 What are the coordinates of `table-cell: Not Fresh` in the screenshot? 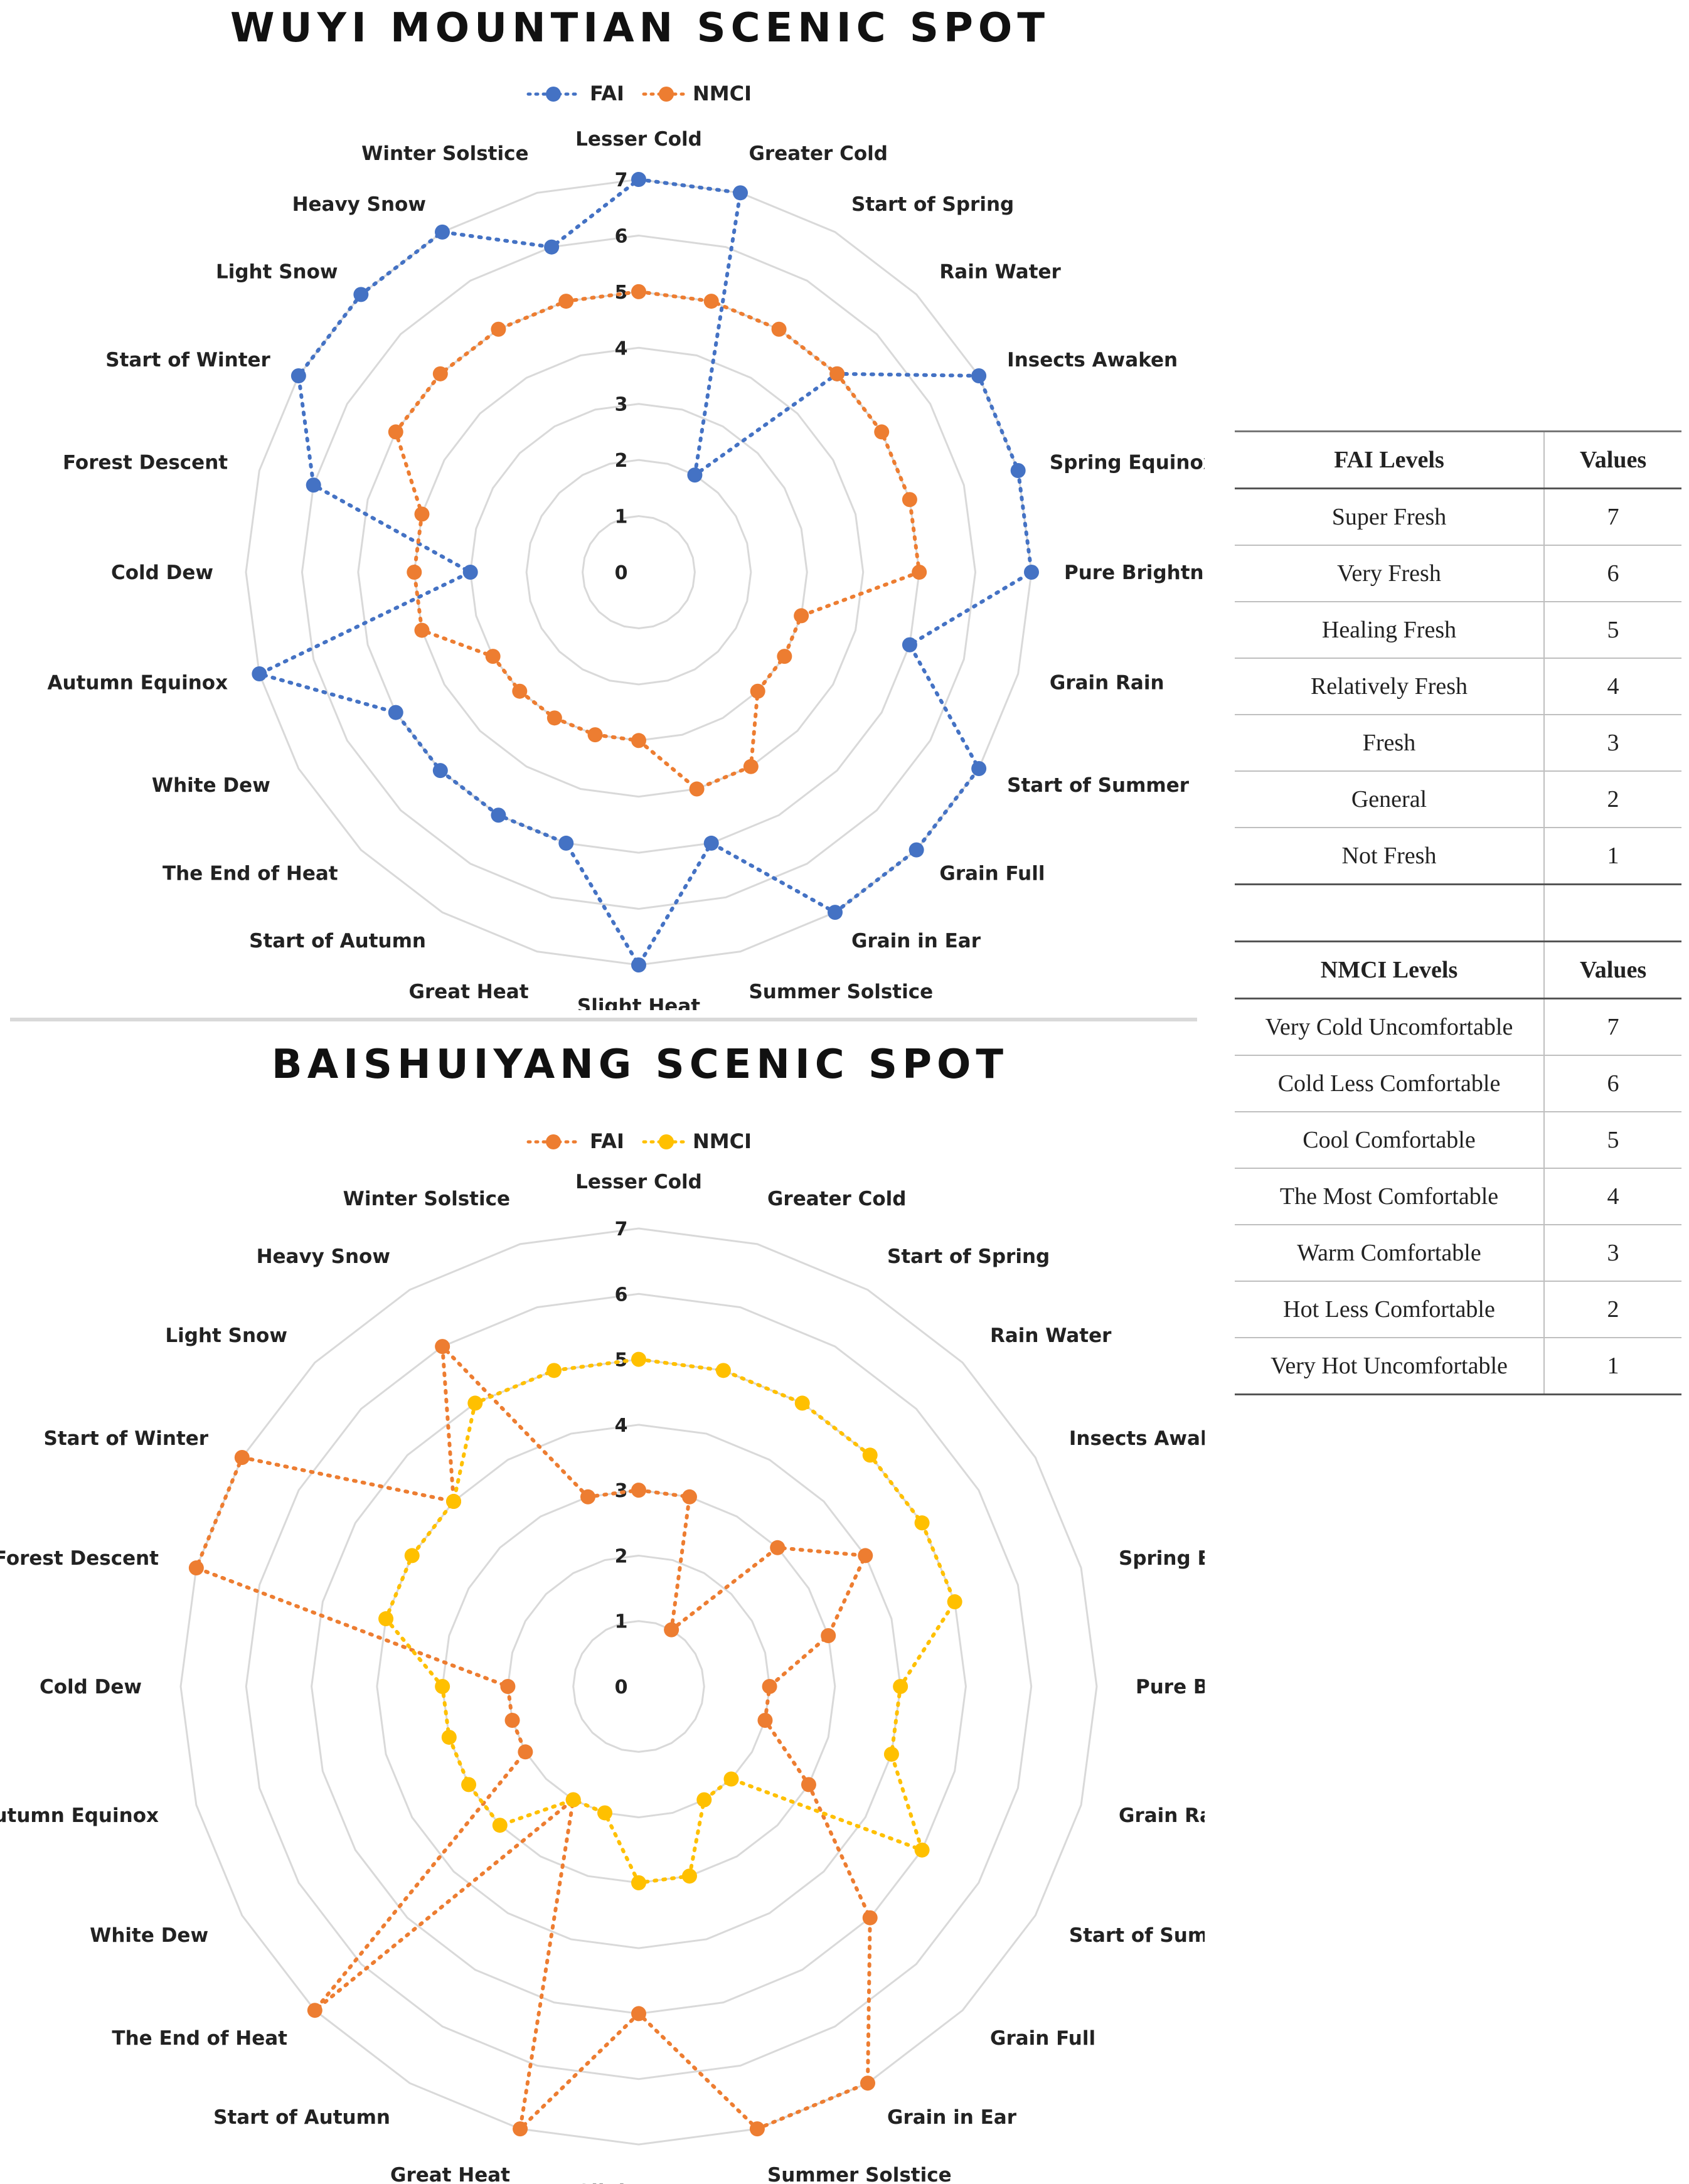 It's located at (1390, 857).